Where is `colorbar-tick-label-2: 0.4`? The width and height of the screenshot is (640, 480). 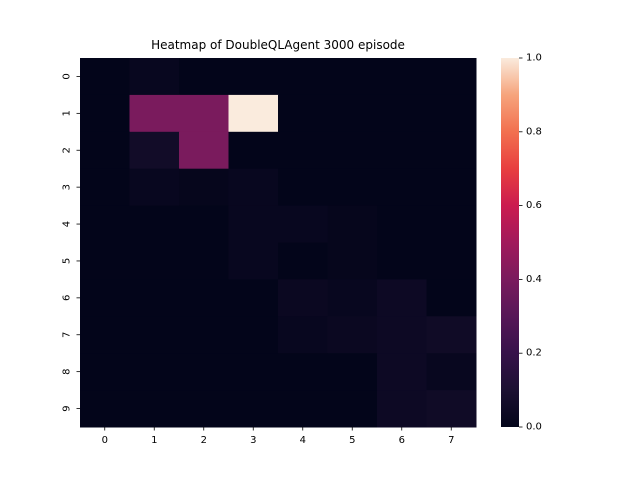 colorbar-tick-label-2: 0.4 is located at coordinates (534, 279).